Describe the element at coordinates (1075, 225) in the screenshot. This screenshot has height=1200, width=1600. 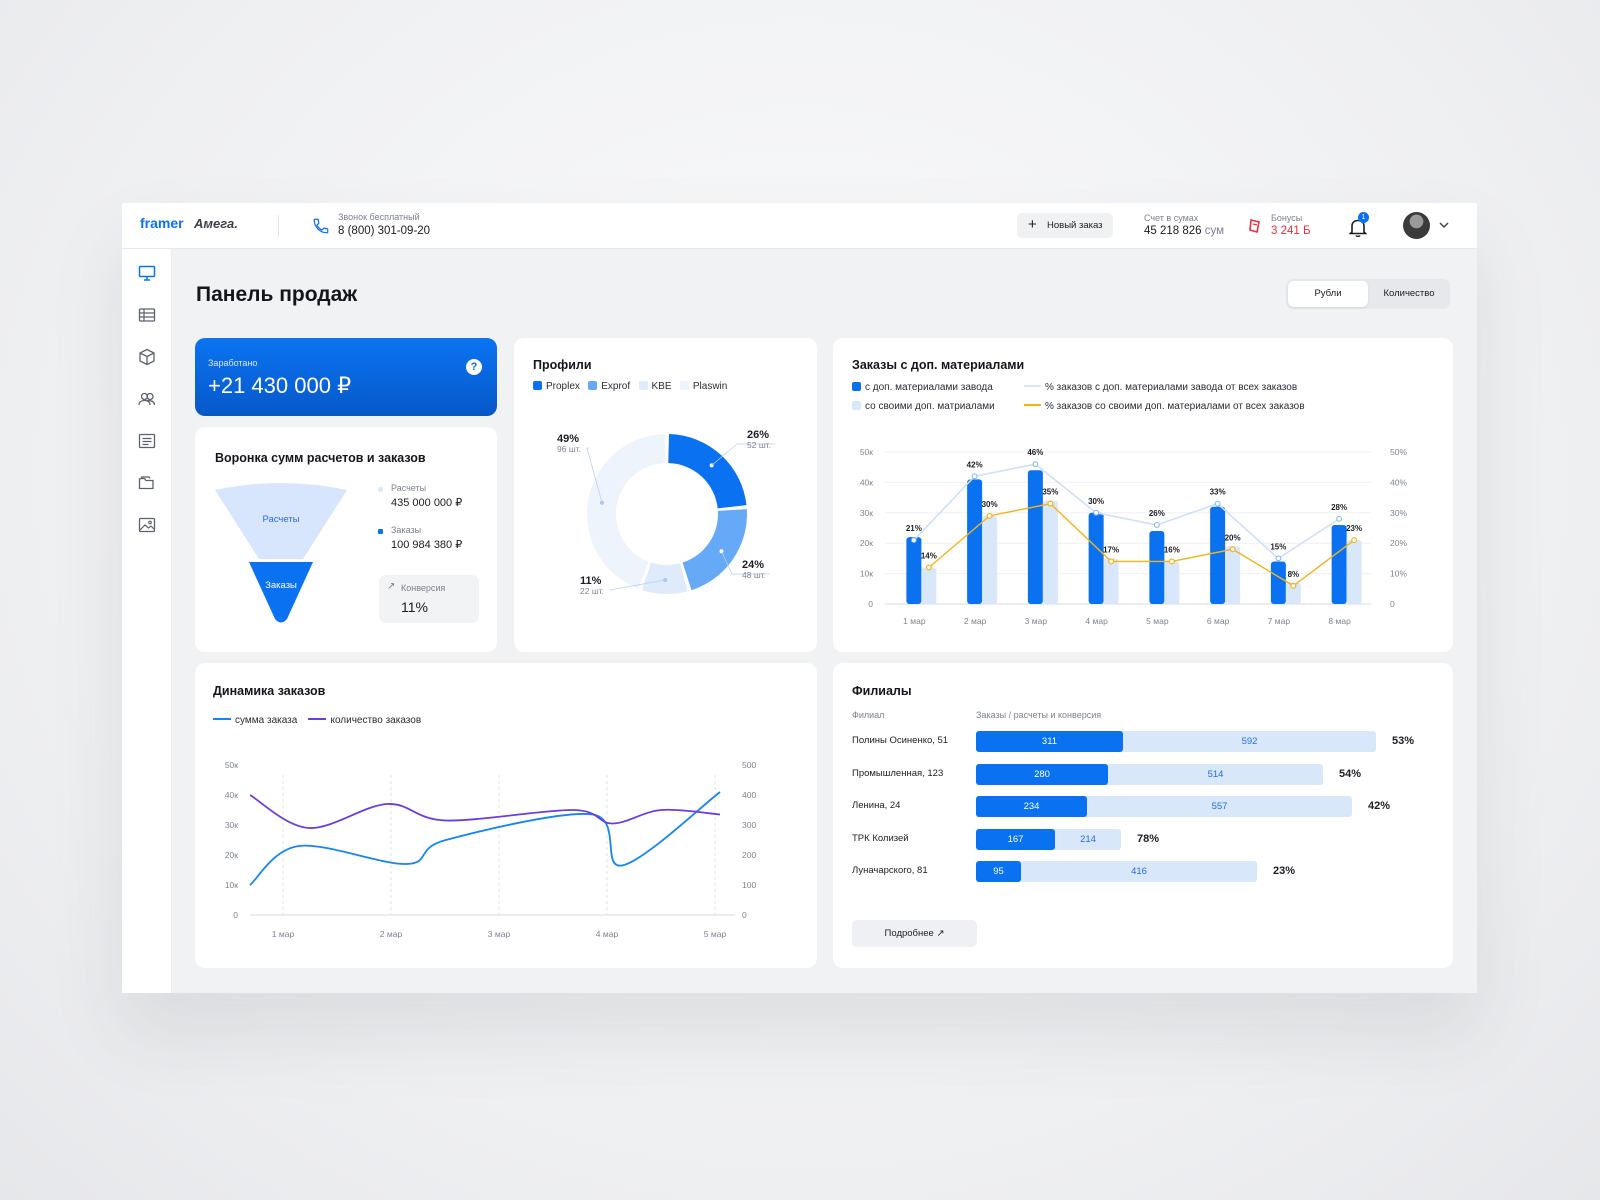
I see `new-order-label: Новый заказ` at that location.